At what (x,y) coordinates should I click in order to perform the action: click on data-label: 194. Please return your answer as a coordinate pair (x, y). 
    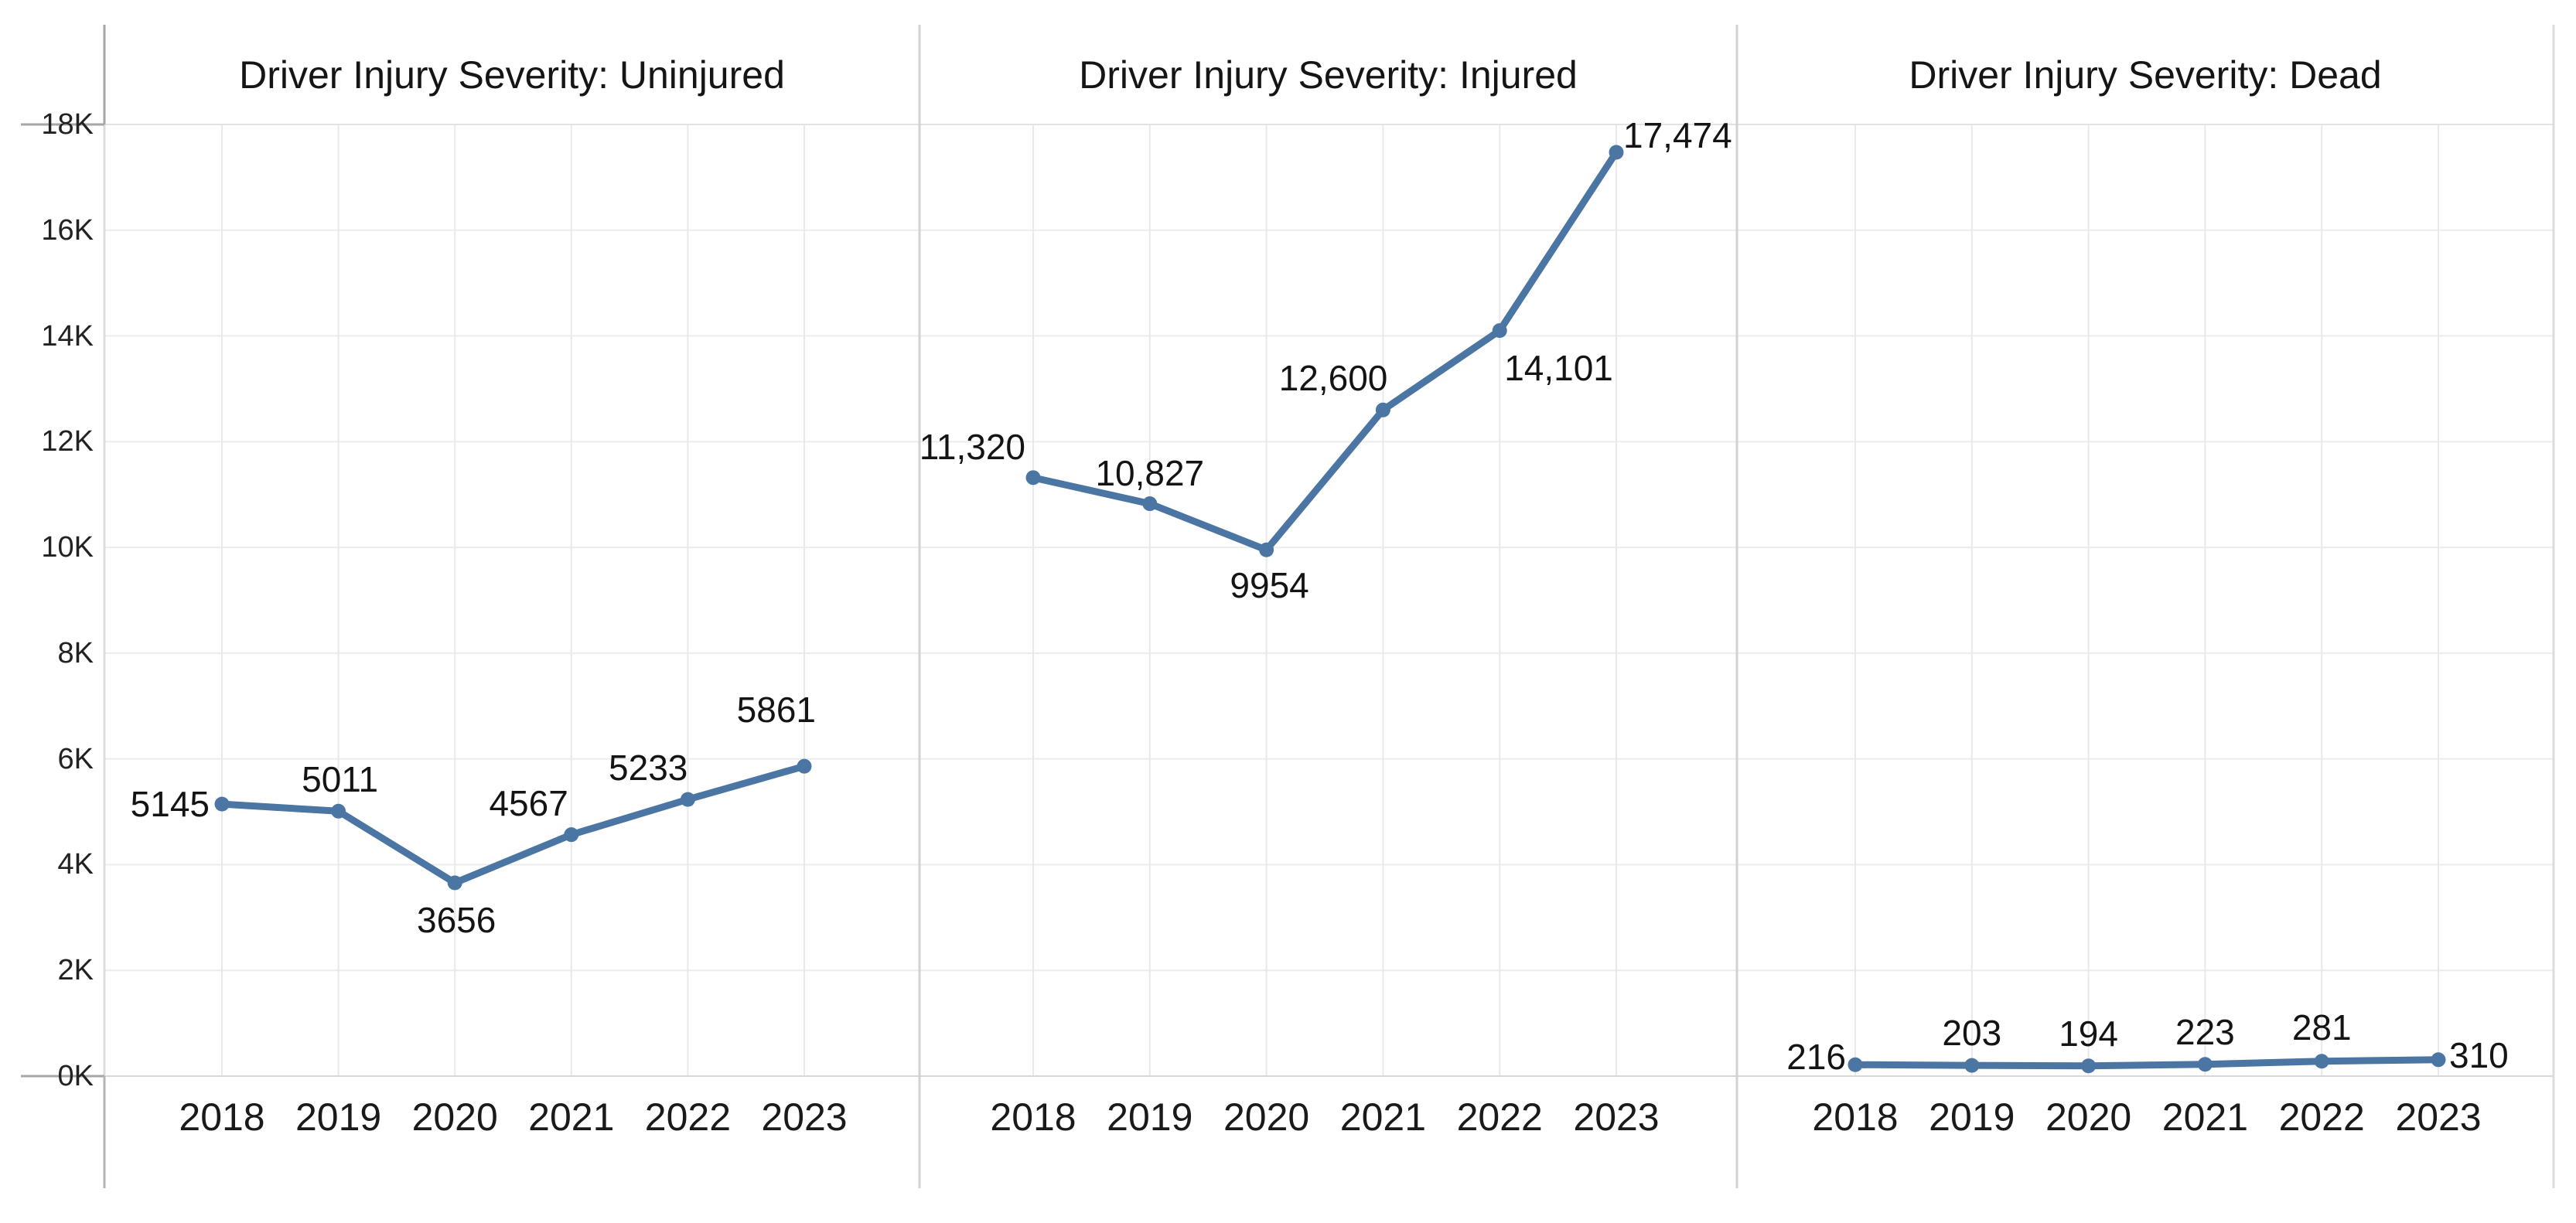
    Looking at the image, I should click on (2089, 1033).